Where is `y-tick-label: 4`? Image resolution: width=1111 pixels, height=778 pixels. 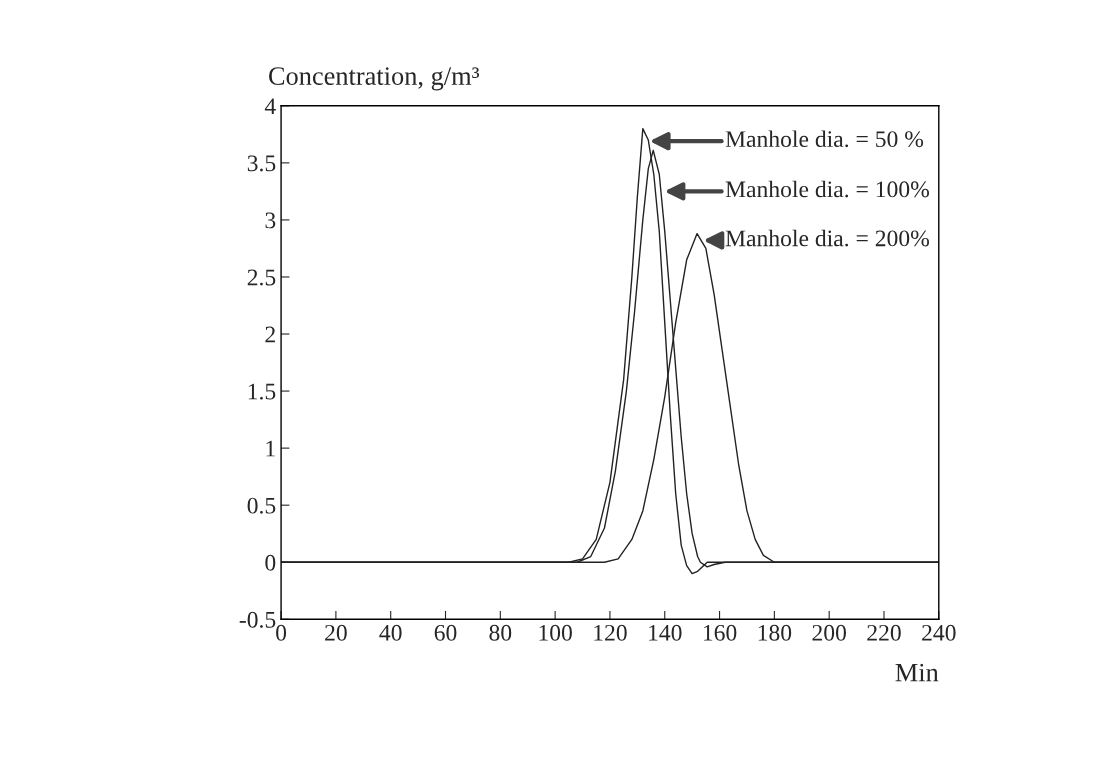
y-tick-label: 4 is located at coordinates (270, 106).